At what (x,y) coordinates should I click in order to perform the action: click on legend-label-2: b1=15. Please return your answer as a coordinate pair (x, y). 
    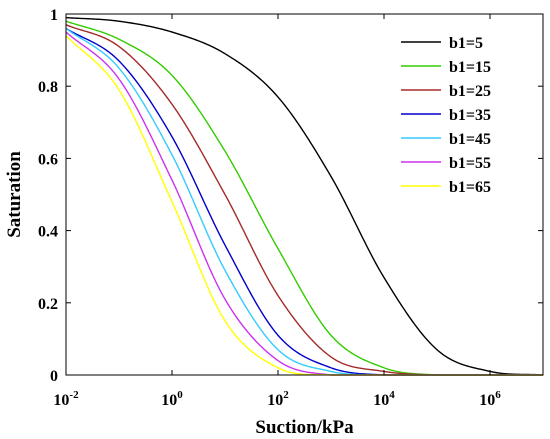
    Looking at the image, I should click on (470, 67).